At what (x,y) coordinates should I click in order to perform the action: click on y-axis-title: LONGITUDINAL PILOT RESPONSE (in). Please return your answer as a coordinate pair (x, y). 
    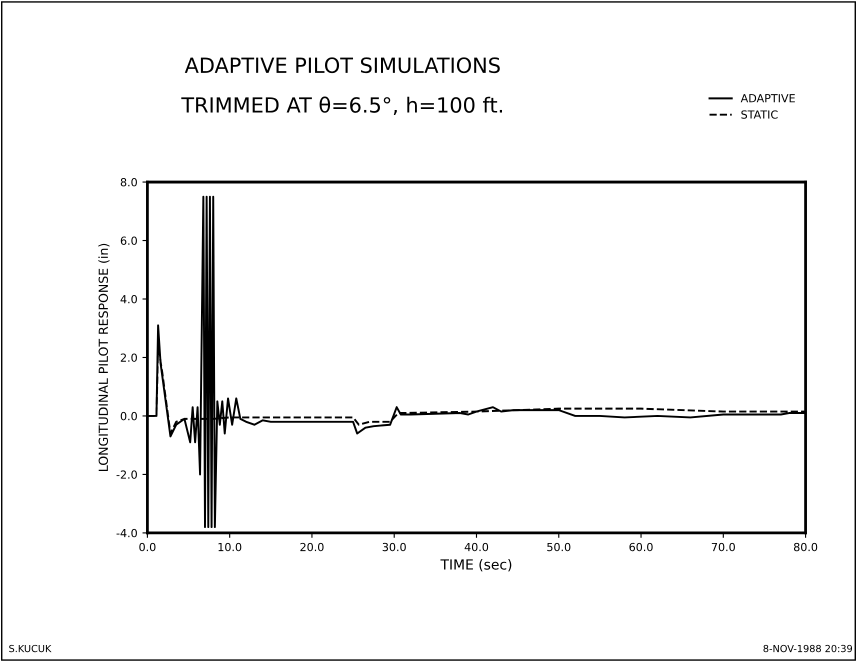
    Looking at the image, I should click on (104, 357).